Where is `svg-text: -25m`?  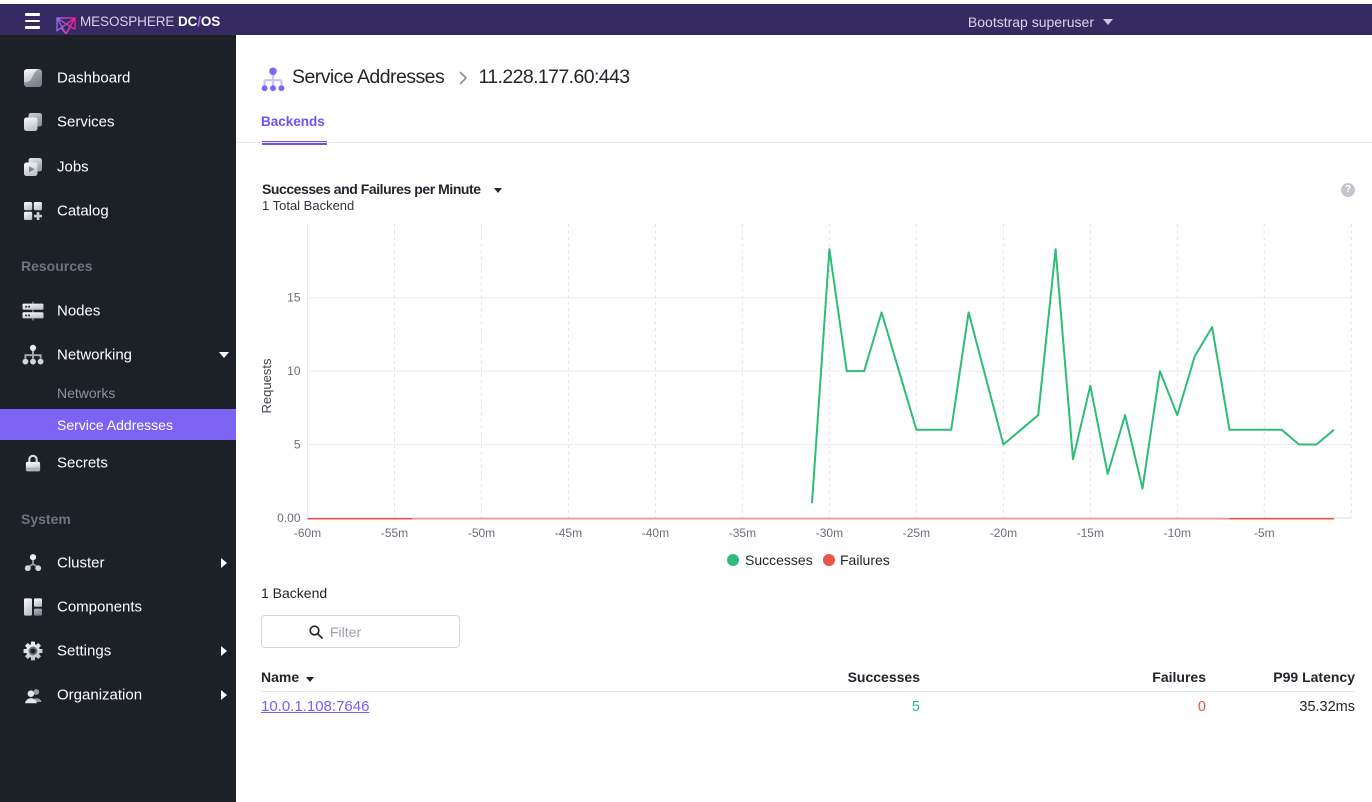
svg-text: -25m is located at coordinates (916, 533).